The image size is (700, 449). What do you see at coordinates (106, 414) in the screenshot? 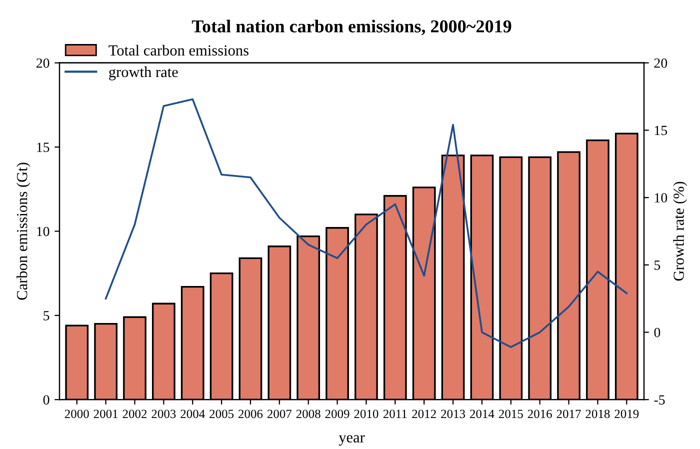
I see `x-tick-label: 2001` at bounding box center [106, 414].